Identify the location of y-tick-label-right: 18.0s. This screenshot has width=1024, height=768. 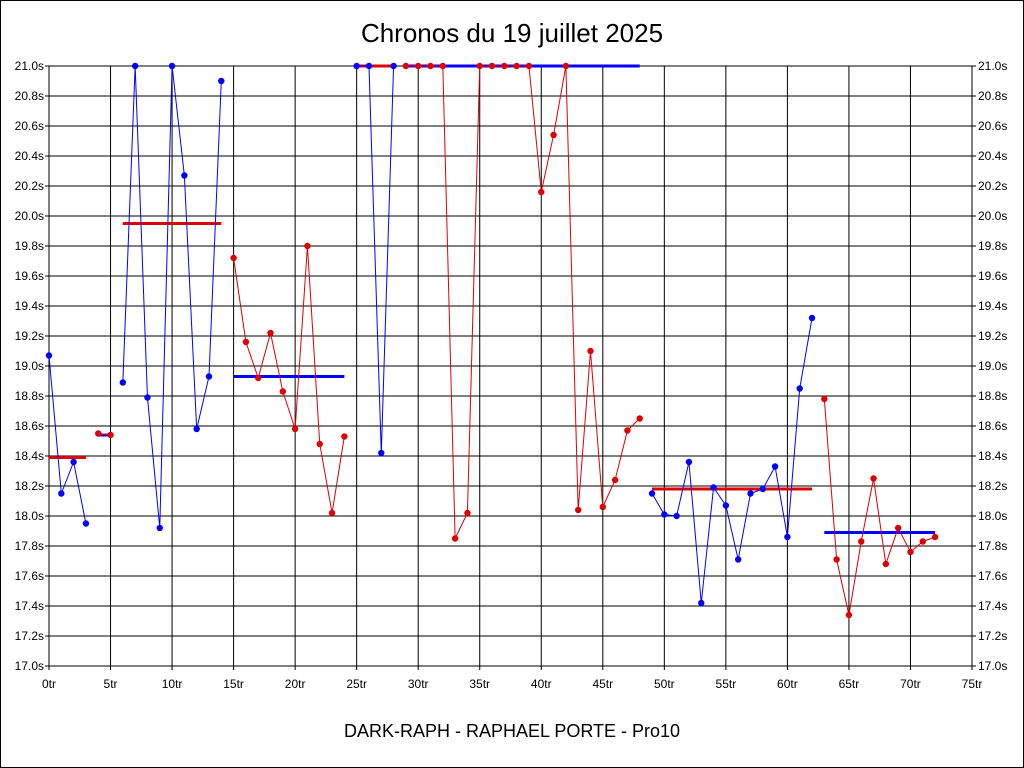
(992, 516).